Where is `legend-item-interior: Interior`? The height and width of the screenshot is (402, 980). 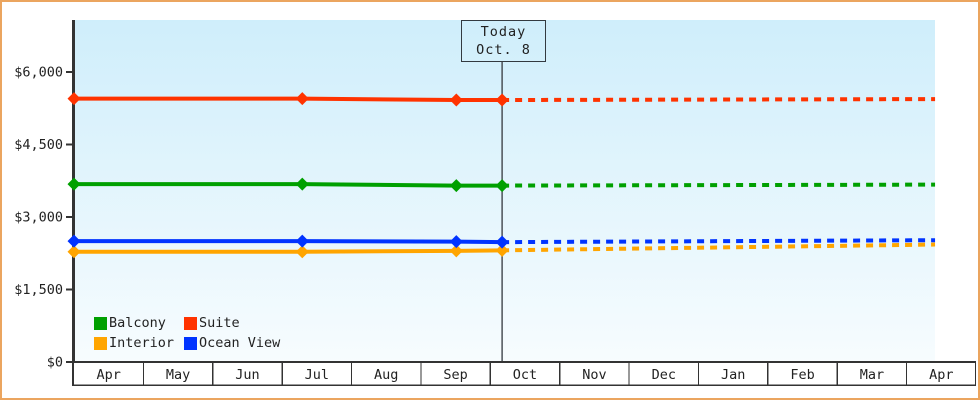
legend-item-interior: Interior is located at coordinates (139, 343).